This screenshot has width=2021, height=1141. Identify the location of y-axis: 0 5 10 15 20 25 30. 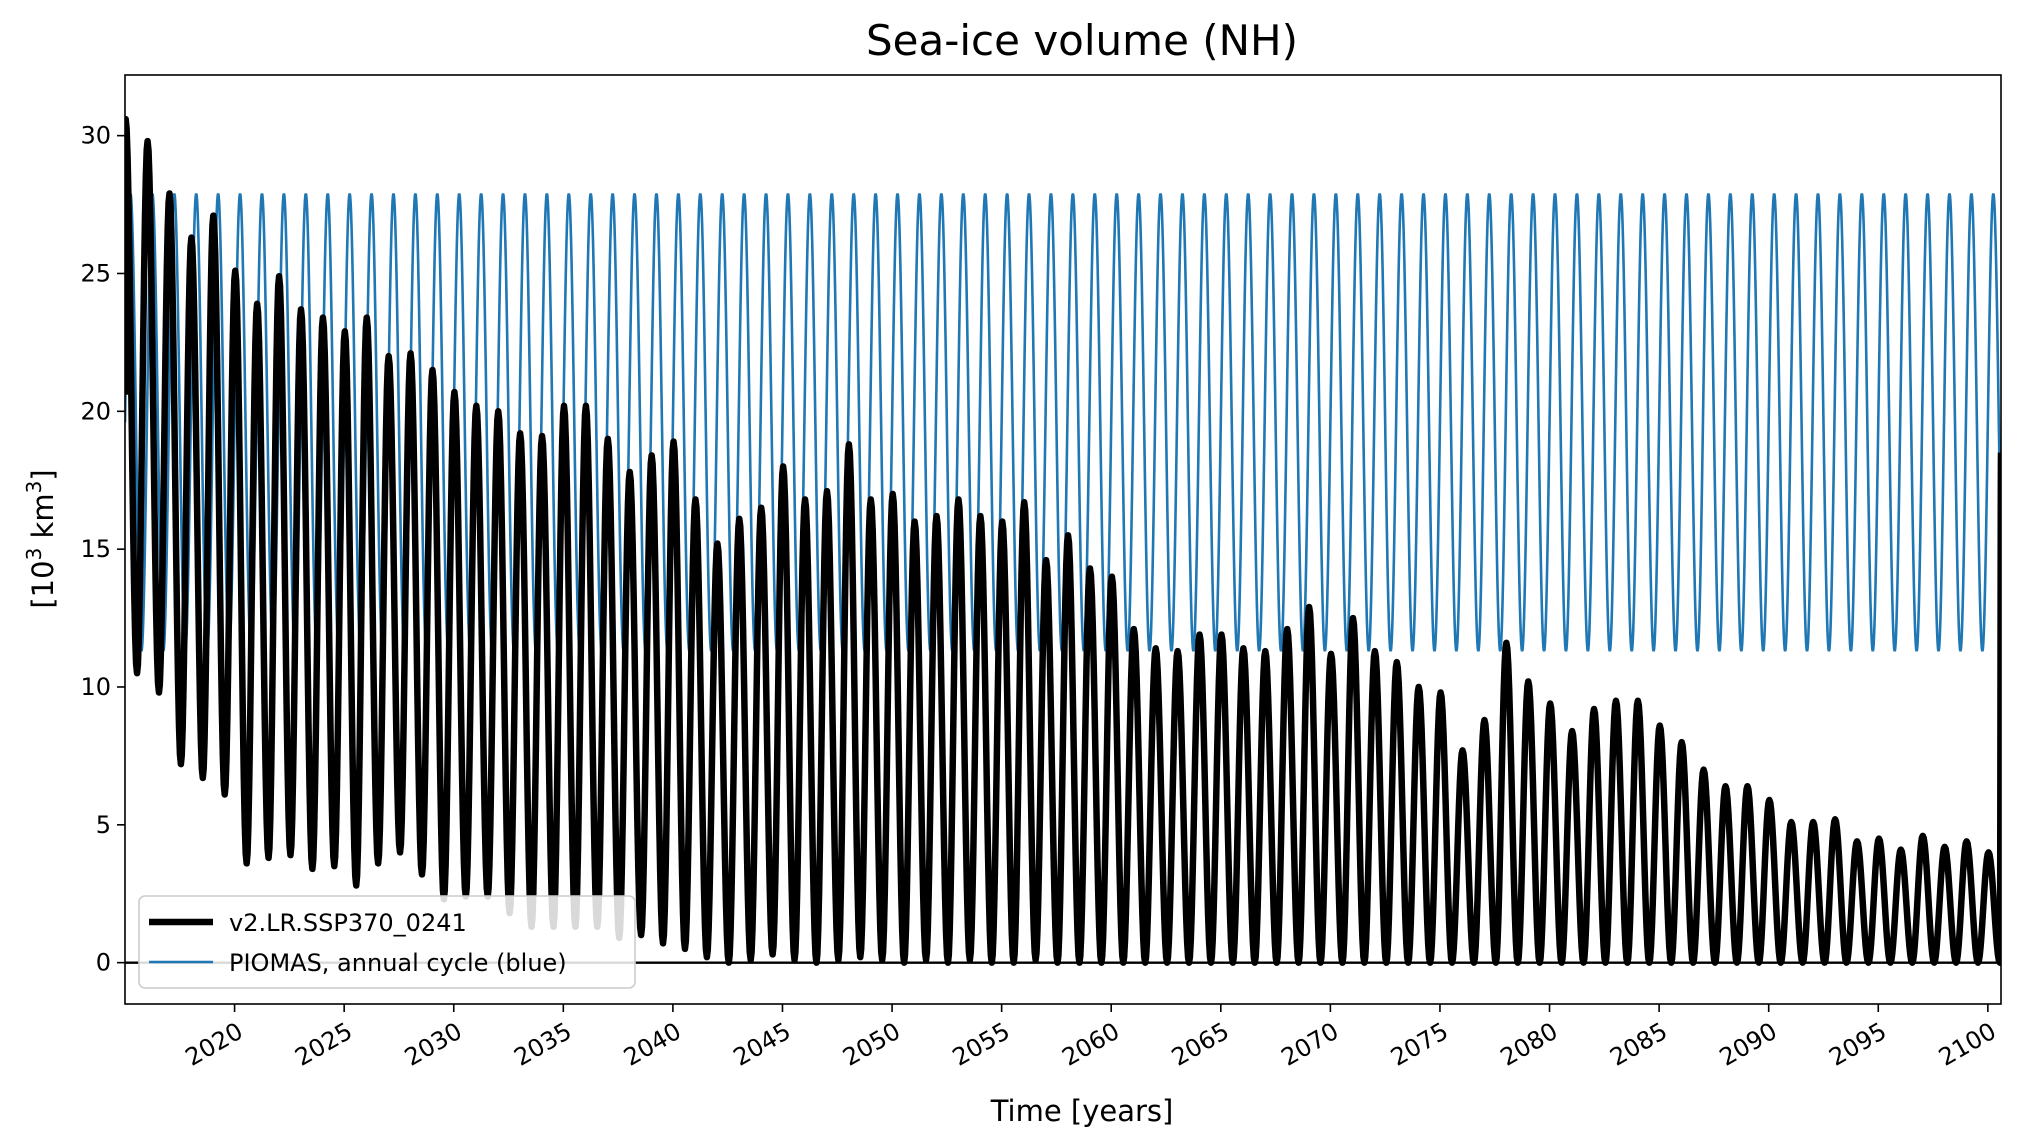
(102, 549).